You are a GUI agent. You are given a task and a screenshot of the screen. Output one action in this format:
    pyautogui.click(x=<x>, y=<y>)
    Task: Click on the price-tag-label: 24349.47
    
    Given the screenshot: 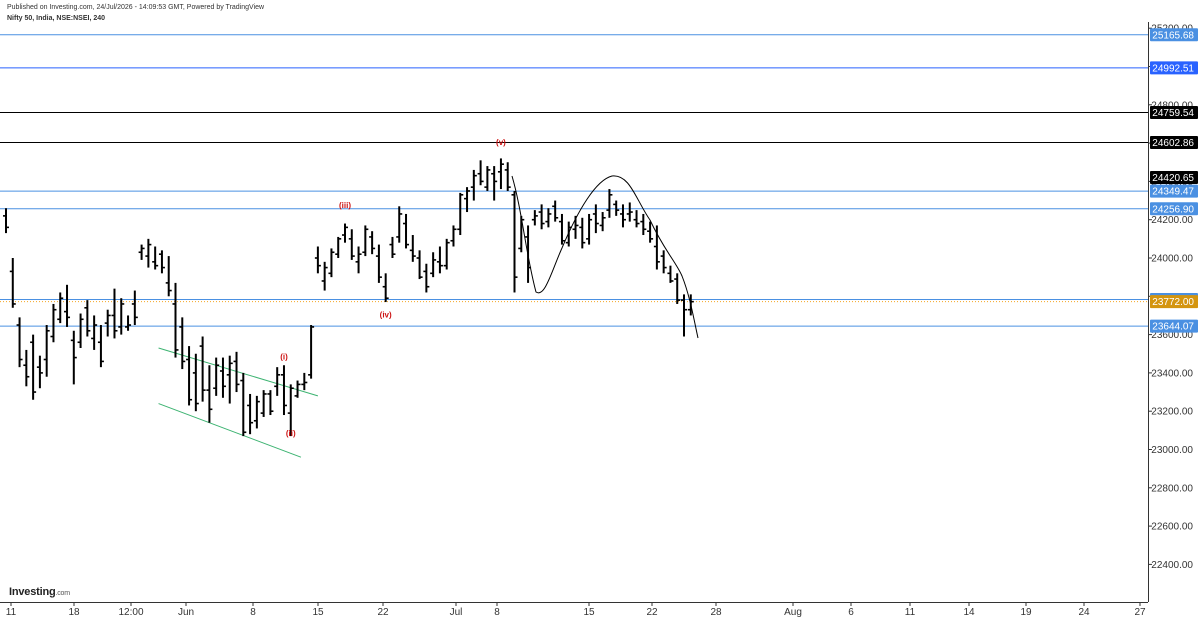 What is the action you would take?
    pyautogui.click(x=1173, y=192)
    